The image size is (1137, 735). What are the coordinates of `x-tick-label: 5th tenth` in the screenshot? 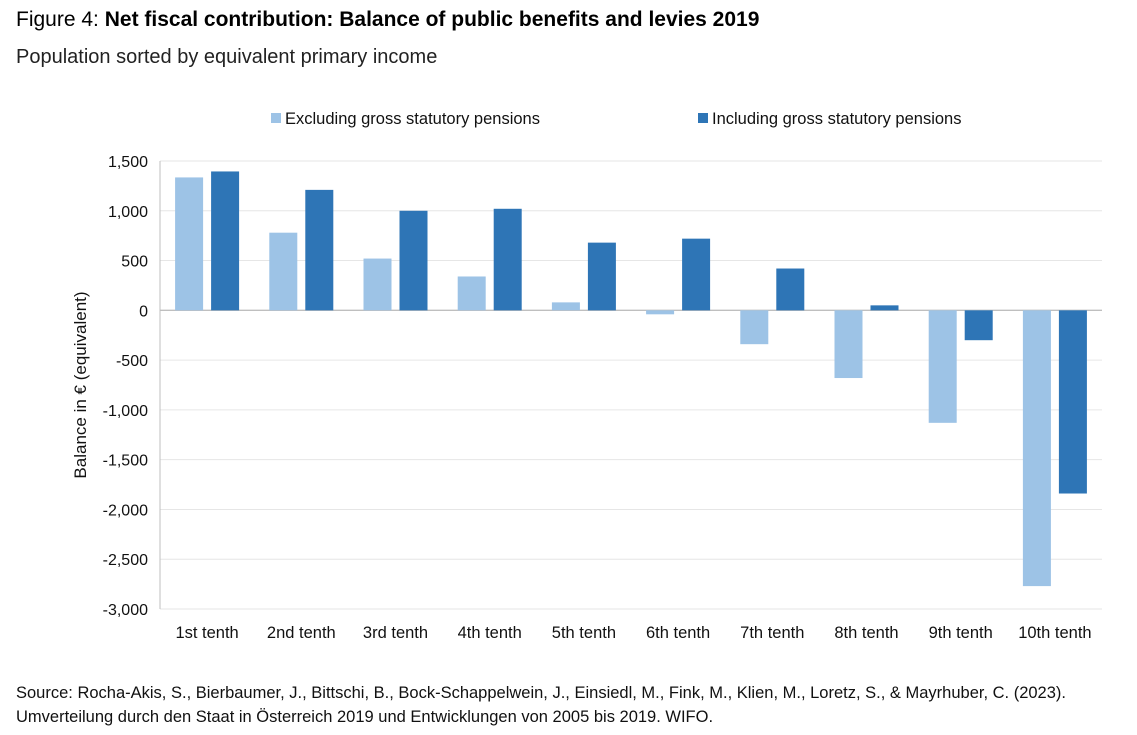 It's located at (584, 633).